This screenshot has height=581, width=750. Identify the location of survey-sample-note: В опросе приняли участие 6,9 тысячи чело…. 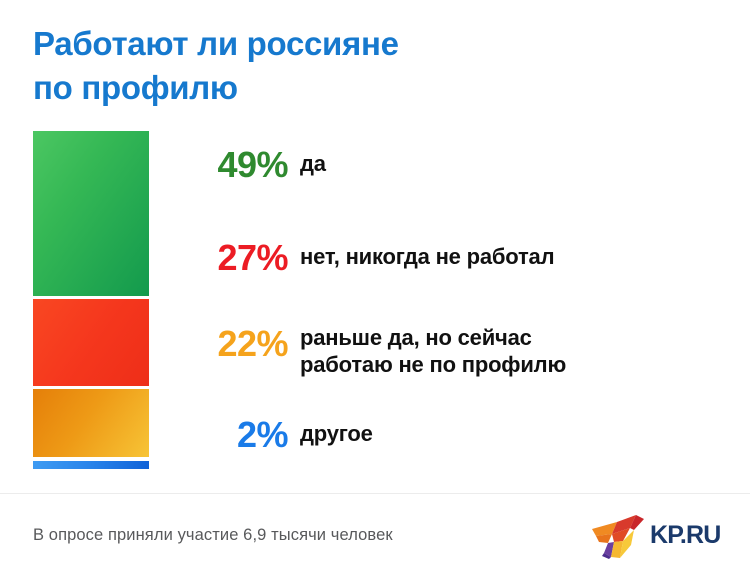
(213, 535).